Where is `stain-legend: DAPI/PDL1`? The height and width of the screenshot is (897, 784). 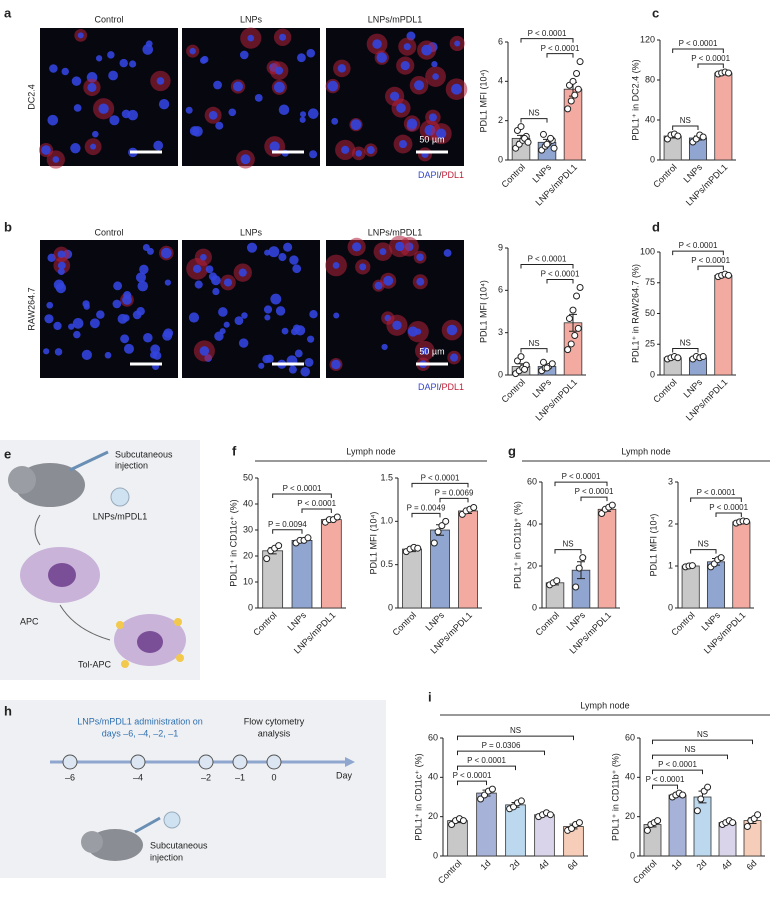 stain-legend: DAPI/PDL1 is located at coordinates (441, 175).